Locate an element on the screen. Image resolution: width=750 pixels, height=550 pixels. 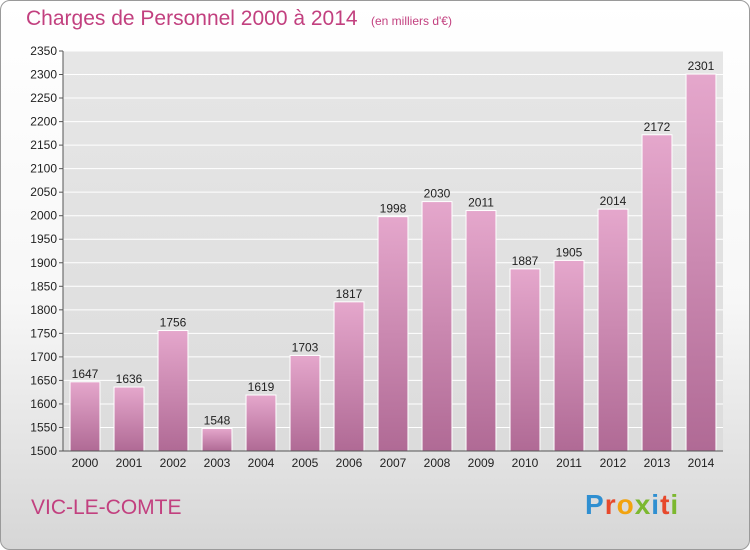
x-tick-label: 2008 is located at coordinates (437, 463).